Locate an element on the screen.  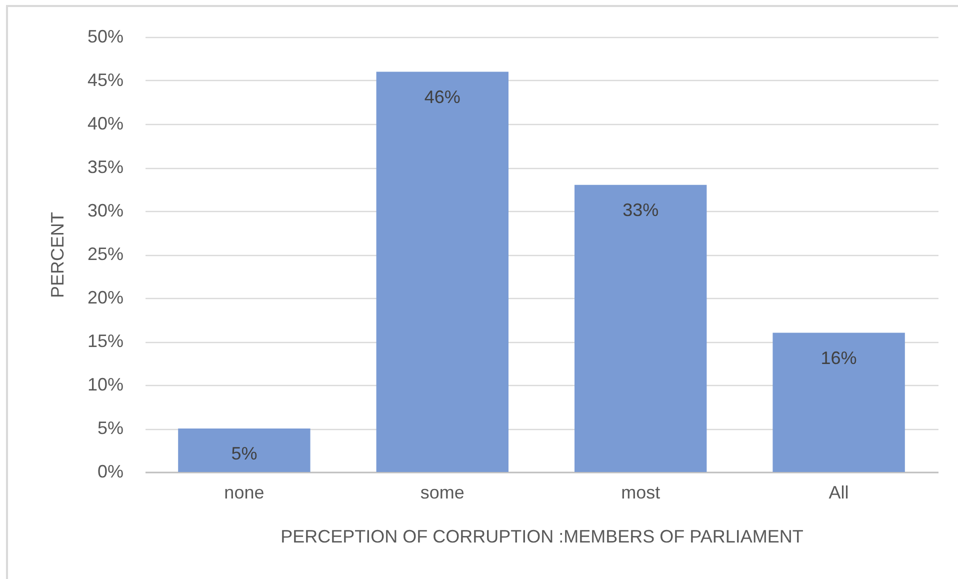
y-tick-label: 25% is located at coordinates (105, 254).